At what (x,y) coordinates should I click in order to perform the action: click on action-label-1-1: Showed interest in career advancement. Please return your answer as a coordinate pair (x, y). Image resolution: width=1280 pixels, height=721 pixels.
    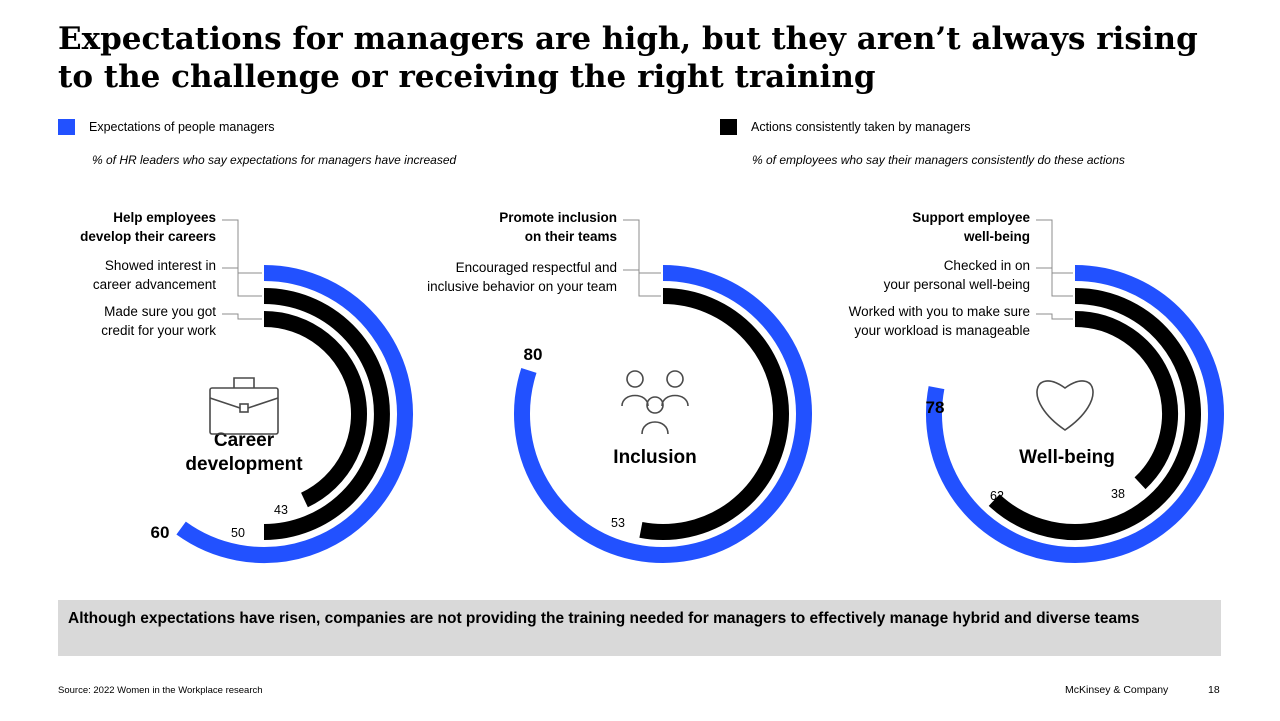
    Looking at the image, I should click on (121, 275).